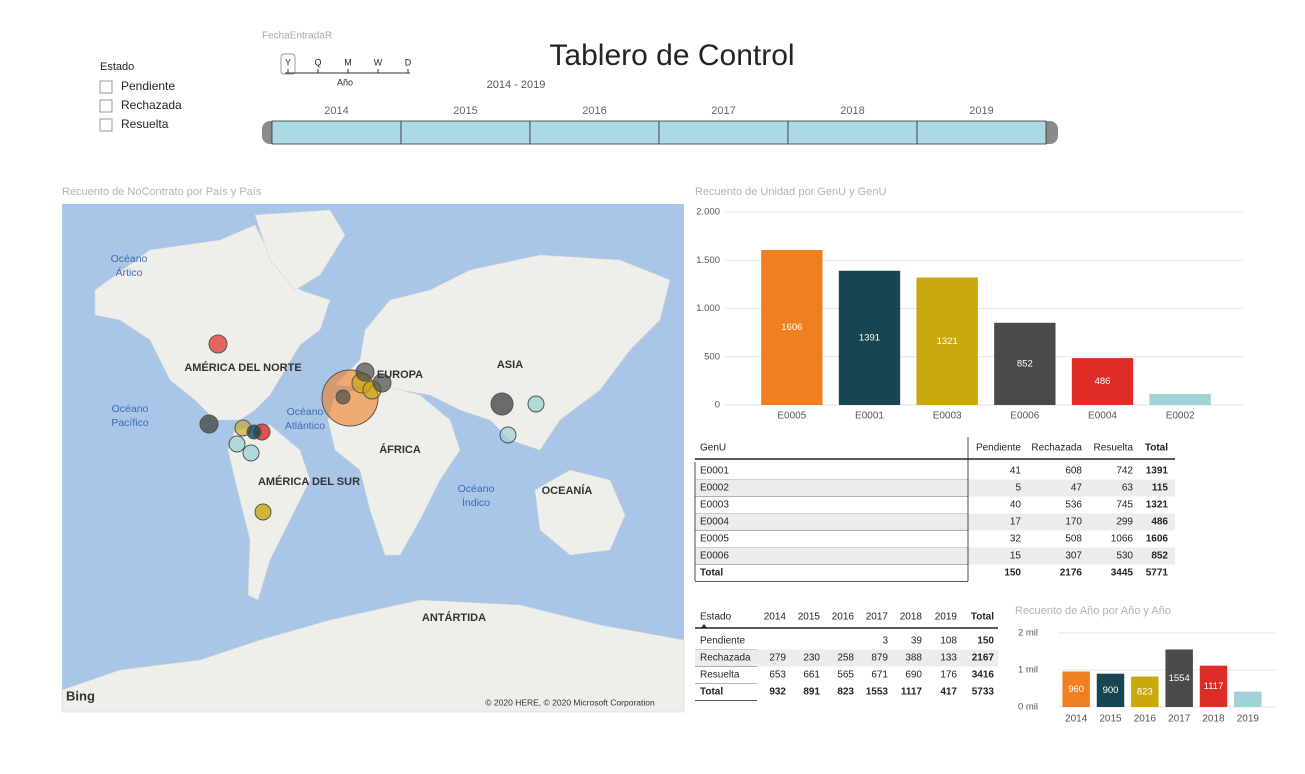  I want to click on x-tick-label: E0002, so click(1180, 416).